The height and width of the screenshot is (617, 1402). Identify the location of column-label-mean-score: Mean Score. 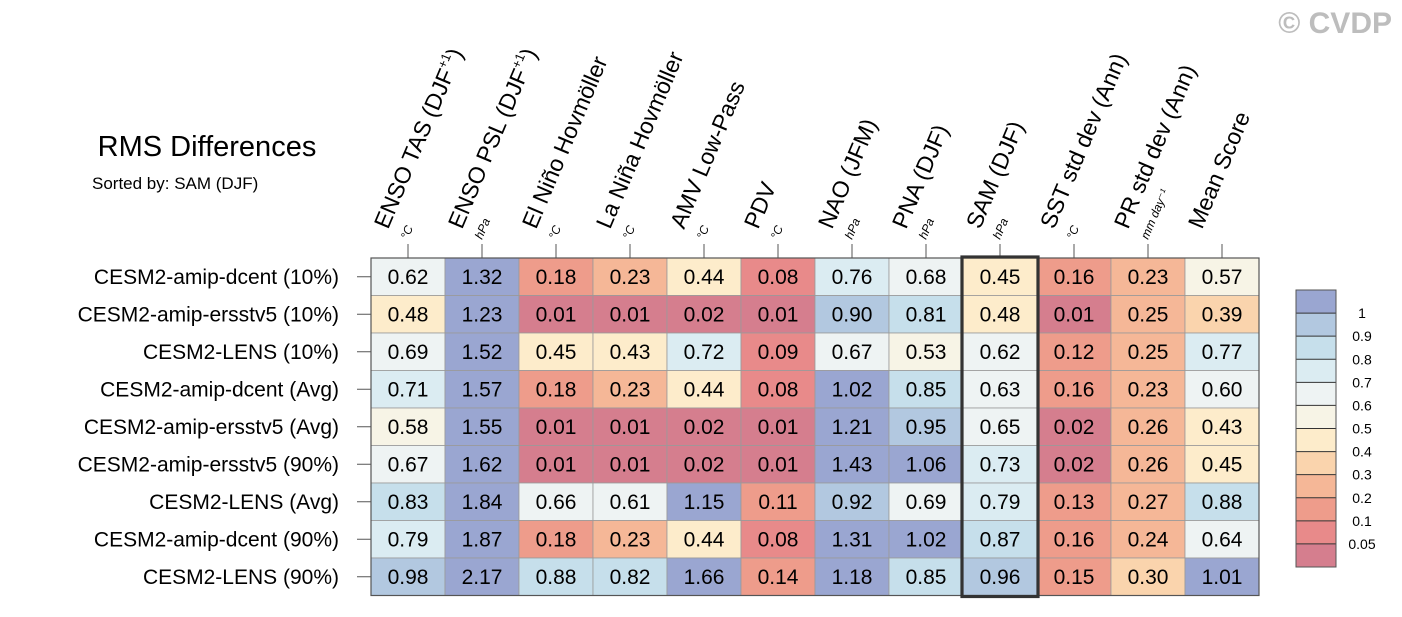
(1219, 170).